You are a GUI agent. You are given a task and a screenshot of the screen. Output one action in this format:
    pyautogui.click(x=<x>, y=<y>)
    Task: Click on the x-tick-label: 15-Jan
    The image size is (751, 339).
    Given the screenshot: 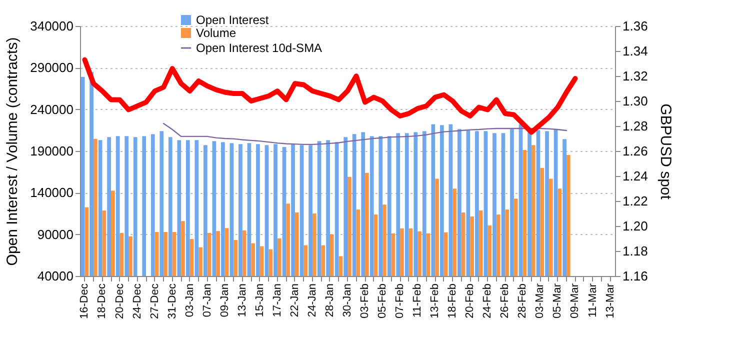 What is the action you would take?
    pyautogui.click(x=260, y=301)
    